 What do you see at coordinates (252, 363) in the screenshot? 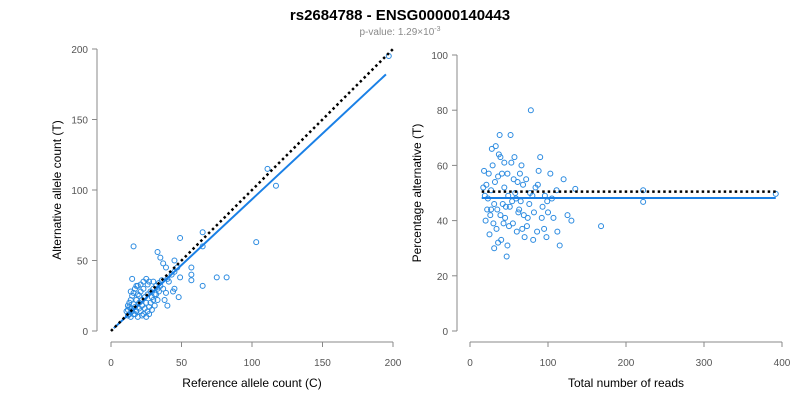
I see `x-tick-label: 100` at bounding box center [252, 363].